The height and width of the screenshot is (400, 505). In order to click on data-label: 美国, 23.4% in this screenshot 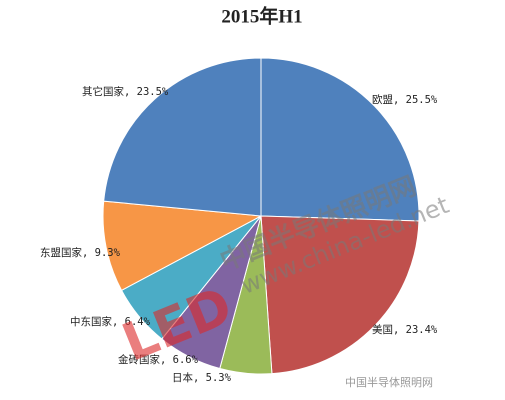, I will do `click(405, 329)`.